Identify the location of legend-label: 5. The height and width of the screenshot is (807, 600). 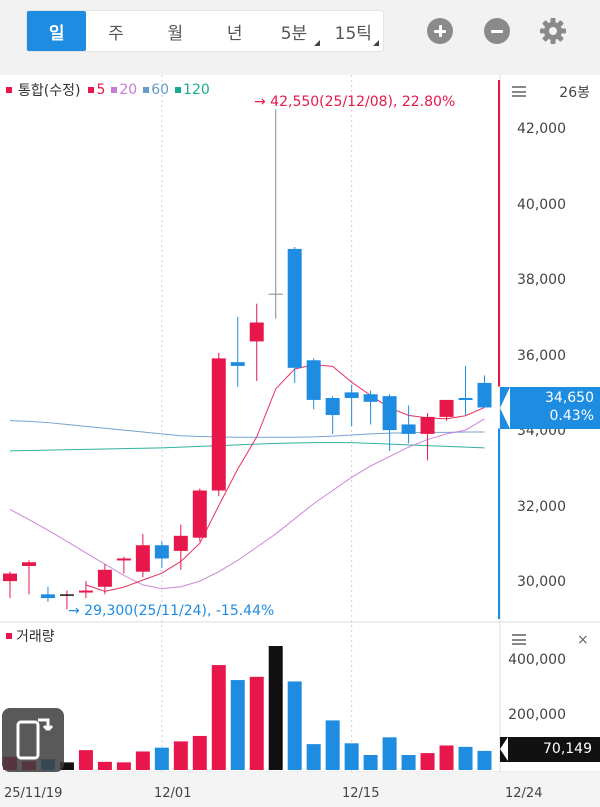
(101, 90).